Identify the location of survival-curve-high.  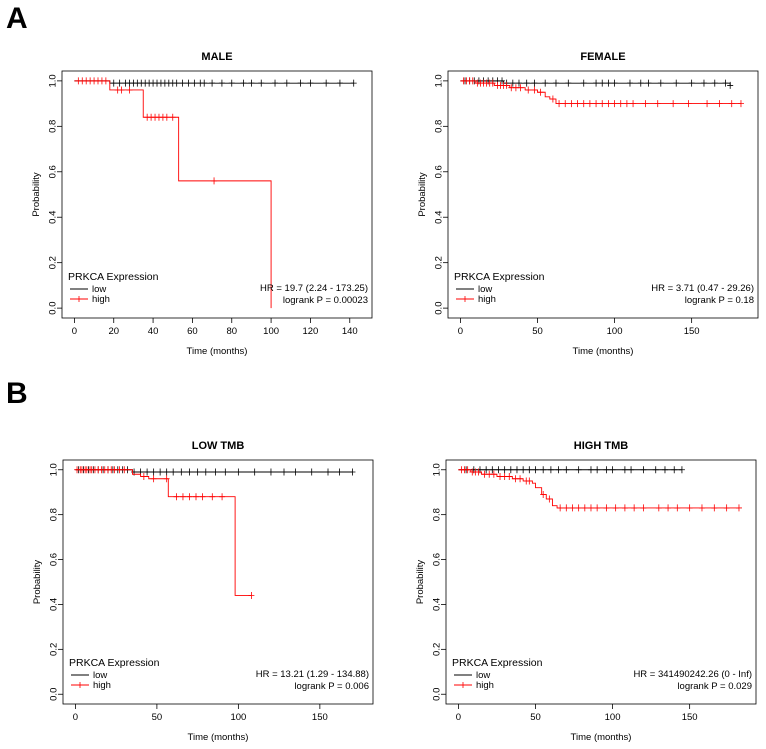
(600, 92).